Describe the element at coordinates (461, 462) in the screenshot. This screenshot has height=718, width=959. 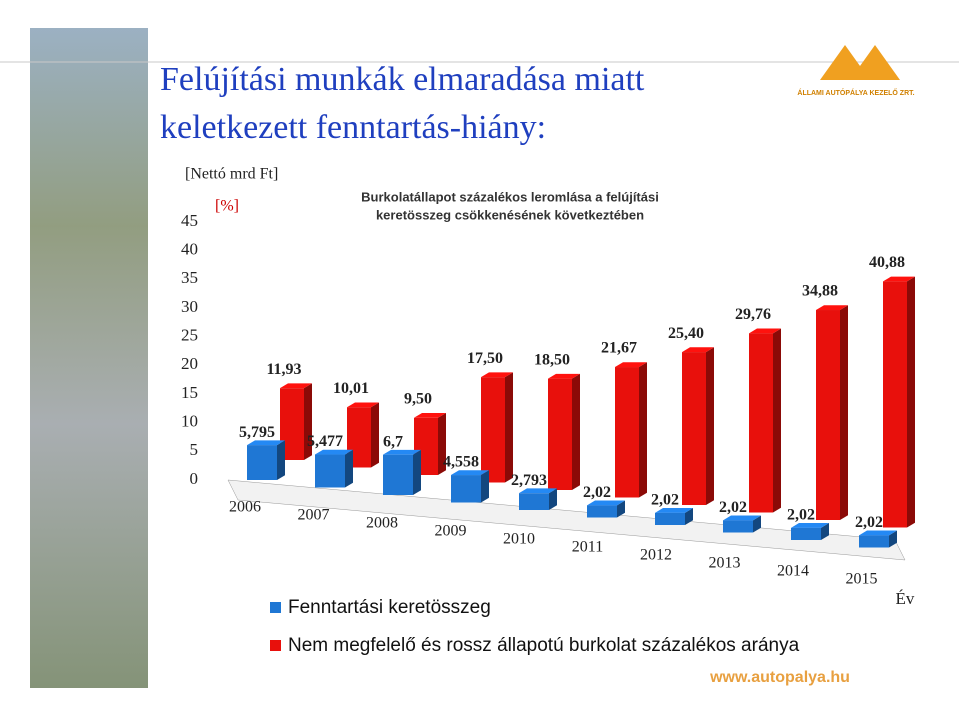
I see `data-label: 4,558` at that location.